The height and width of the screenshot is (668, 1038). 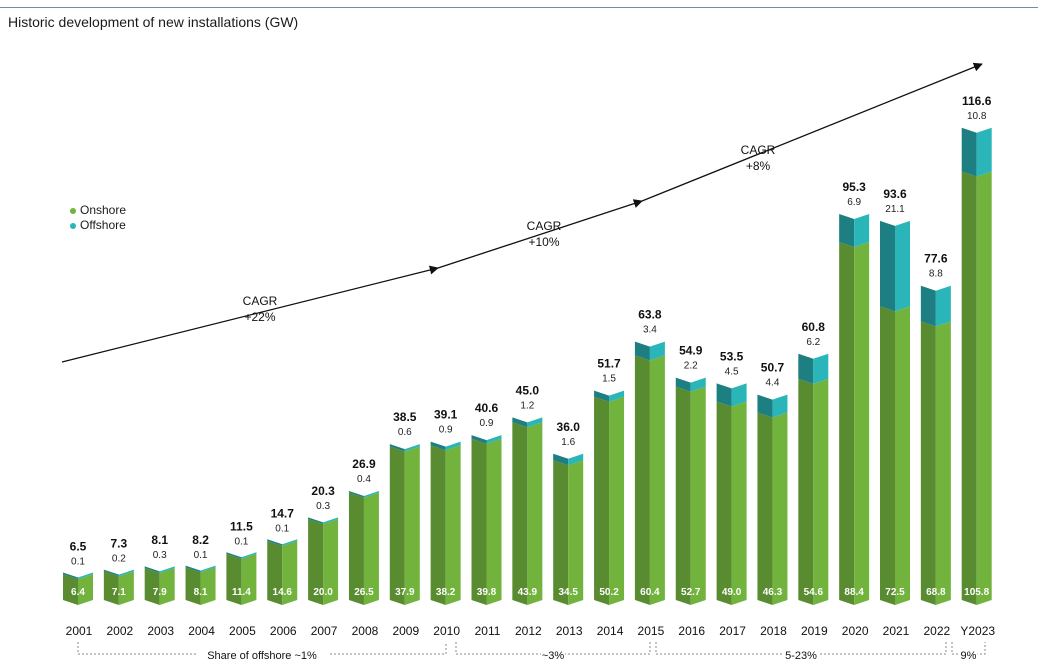 What do you see at coordinates (928, 463) in the screenshot?
I see `bar-onshore-2022-left` at bounding box center [928, 463].